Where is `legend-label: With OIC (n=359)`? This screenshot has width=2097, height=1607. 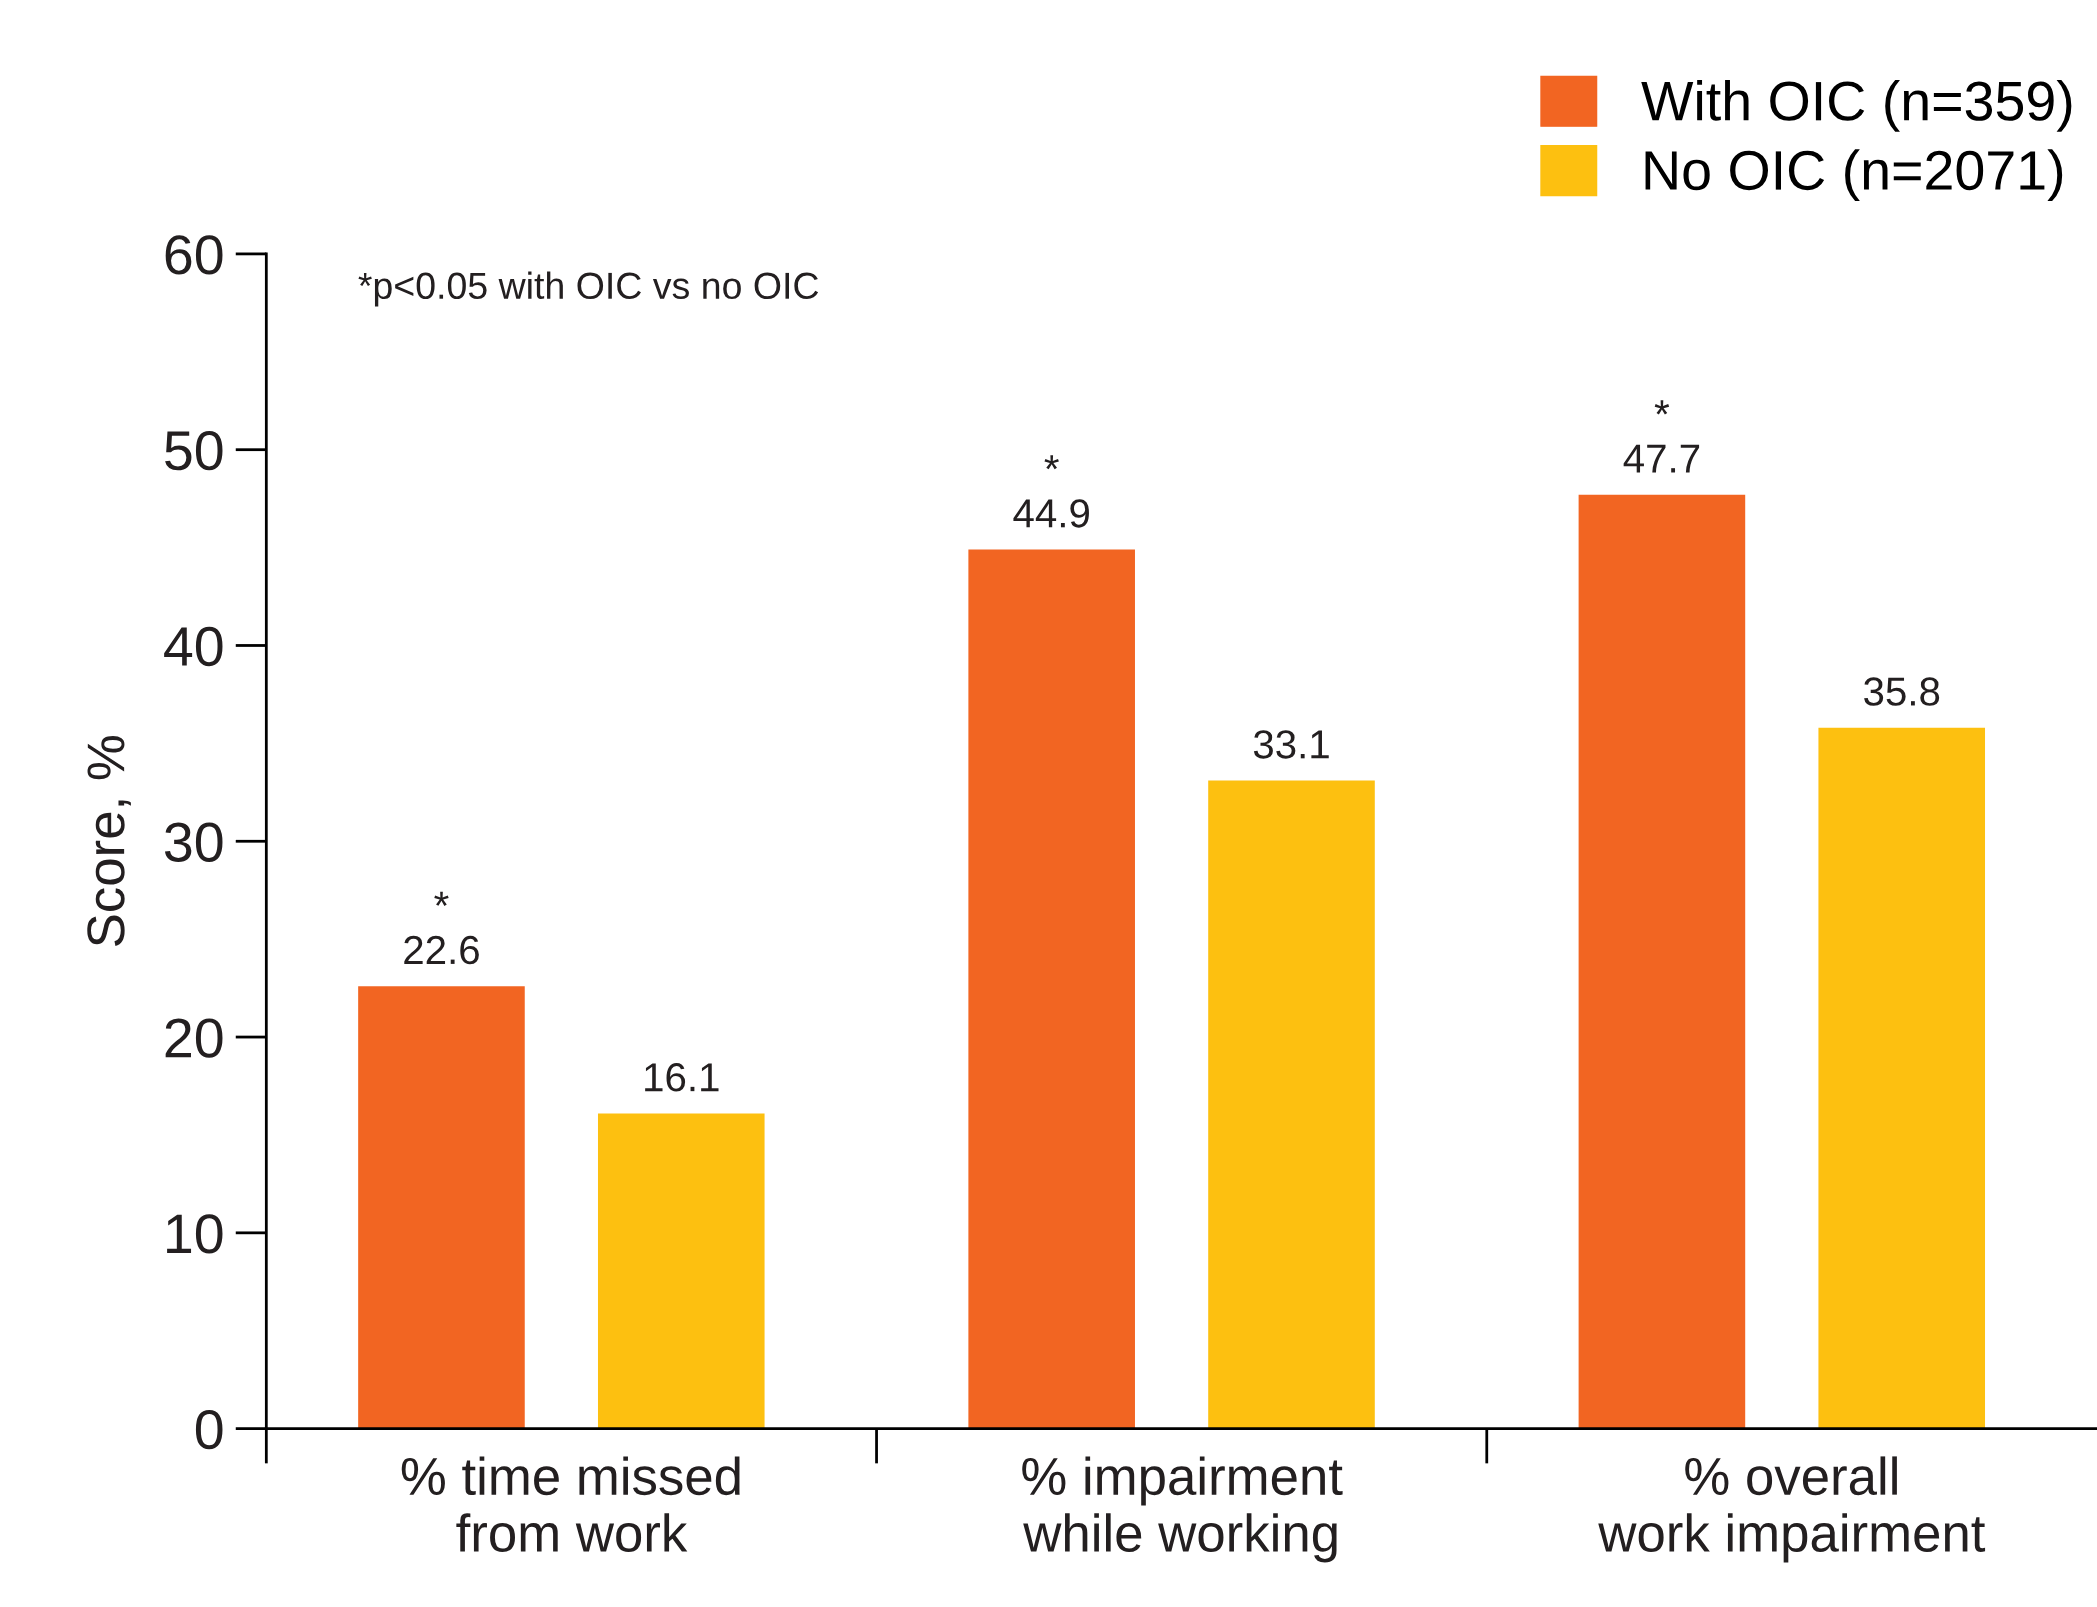
legend-label: With OIC (n=359) is located at coordinates (1856, 106).